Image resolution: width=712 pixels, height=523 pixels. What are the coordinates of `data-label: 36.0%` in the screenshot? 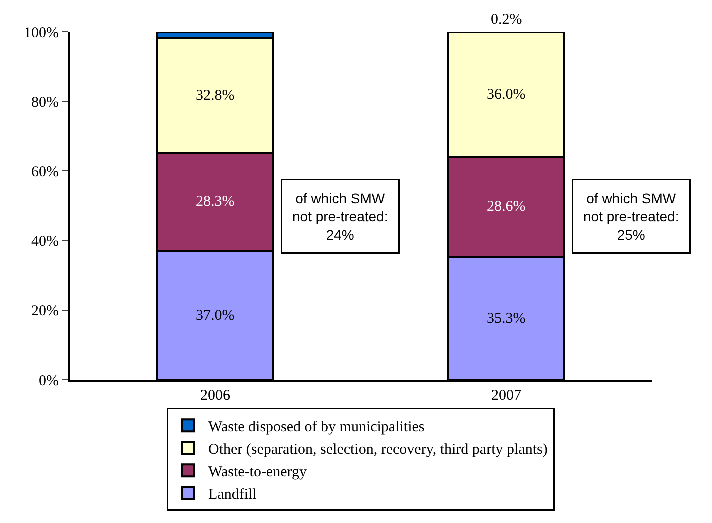 It's located at (506, 95).